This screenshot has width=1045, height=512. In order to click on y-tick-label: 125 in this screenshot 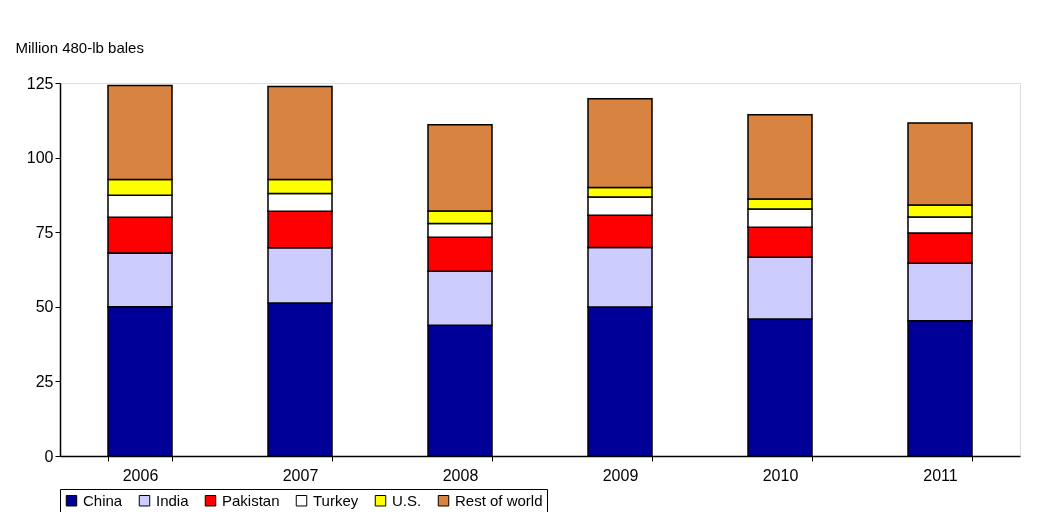, I will do `click(40, 83)`.